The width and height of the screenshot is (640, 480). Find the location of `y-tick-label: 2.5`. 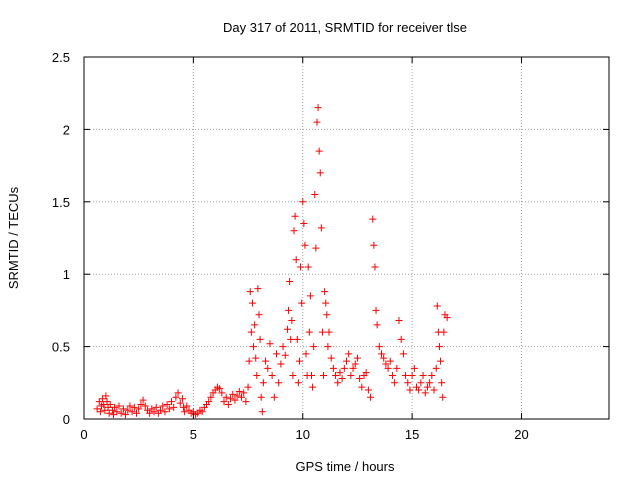

y-tick-label: 2.5 is located at coordinates (61, 57).